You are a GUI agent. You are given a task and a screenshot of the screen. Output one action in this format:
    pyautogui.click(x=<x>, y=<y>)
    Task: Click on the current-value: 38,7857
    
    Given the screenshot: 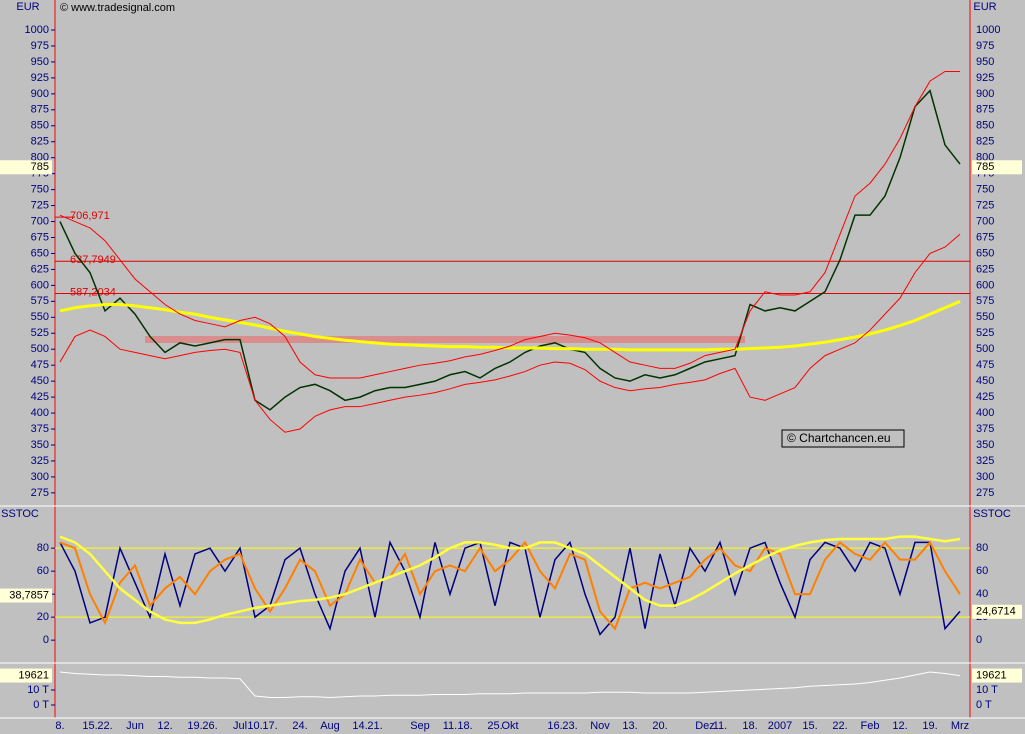 What is the action you would take?
    pyautogui.click(x=29, y=595)
    